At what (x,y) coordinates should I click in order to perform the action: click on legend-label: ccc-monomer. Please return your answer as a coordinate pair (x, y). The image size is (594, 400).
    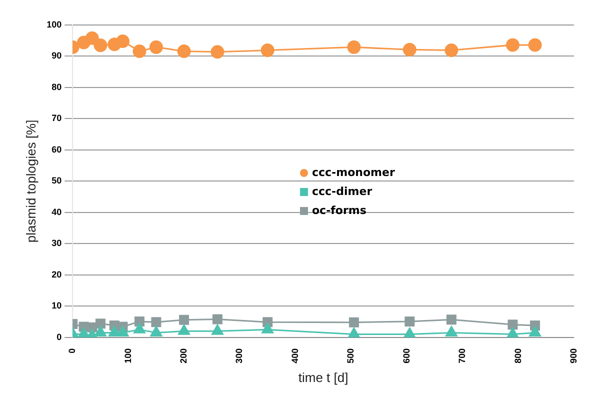
    Looking at the image, I should click on (353, 172).